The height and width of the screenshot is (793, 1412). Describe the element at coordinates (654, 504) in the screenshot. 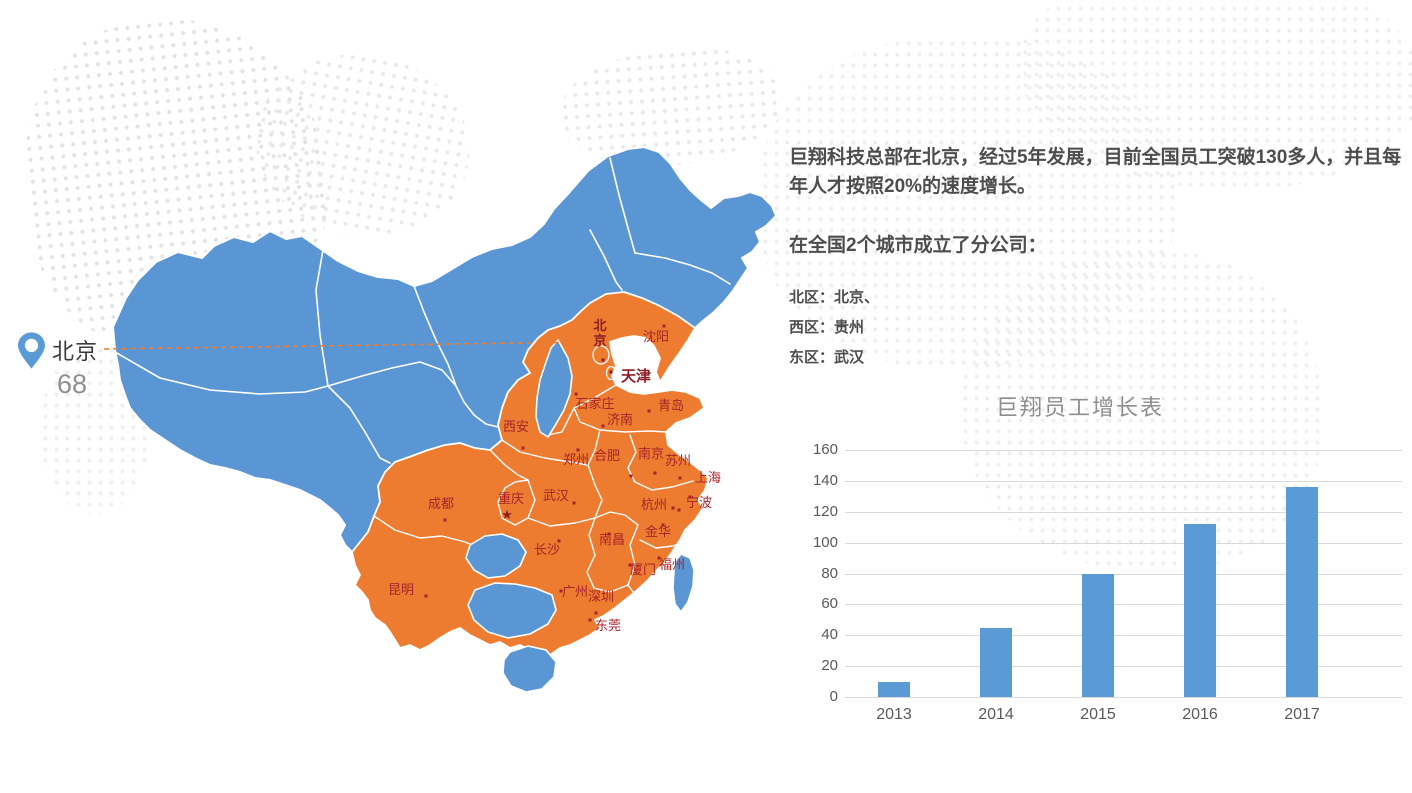

I see `map-city-label: 杭州` at that location.